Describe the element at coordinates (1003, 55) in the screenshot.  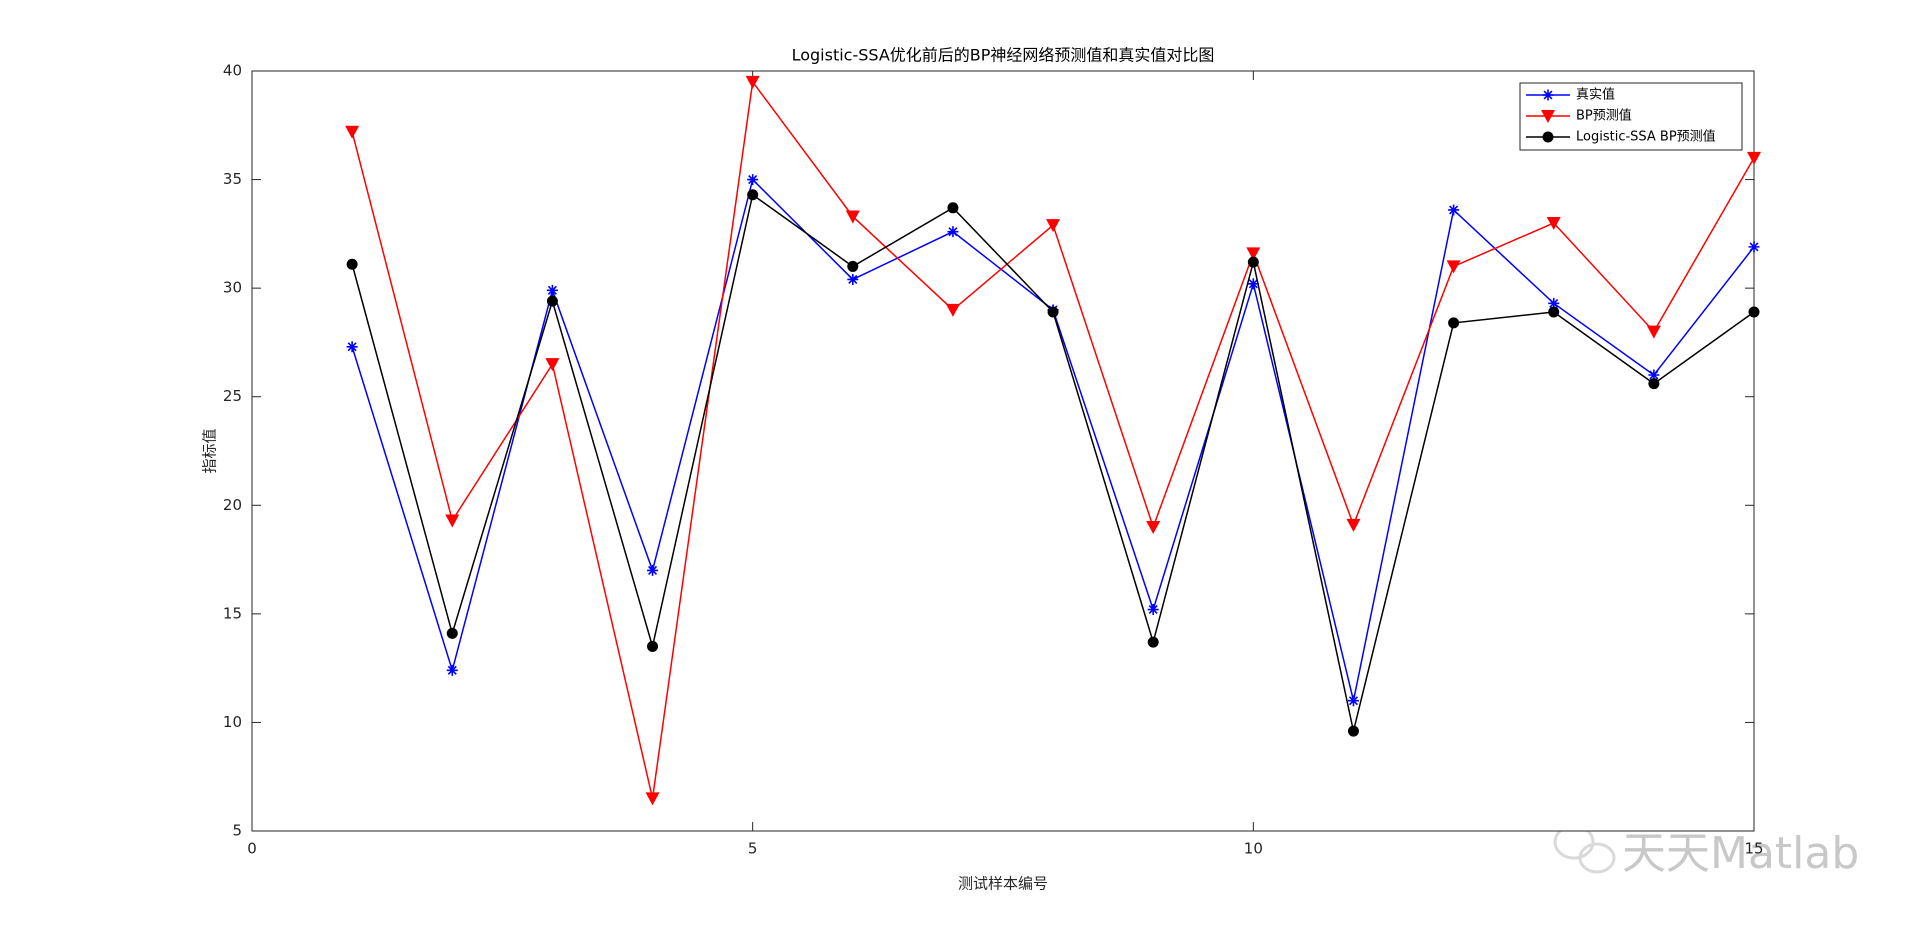
I see `chart-title: Logistic-SSA优化前后的BP神经网络预测值和真实值对比图` at that location.